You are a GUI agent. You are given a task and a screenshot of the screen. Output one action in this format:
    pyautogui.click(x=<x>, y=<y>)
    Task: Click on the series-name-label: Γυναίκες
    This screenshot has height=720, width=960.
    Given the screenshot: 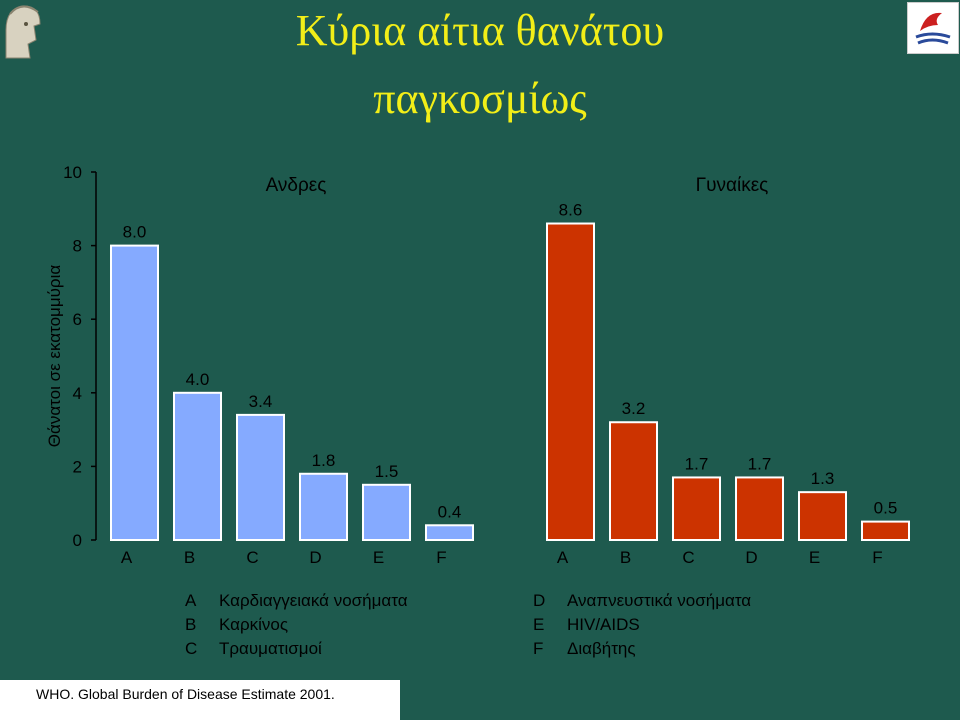 What is the action you would take?
    pyautogui.click(x=732, y=185)
    